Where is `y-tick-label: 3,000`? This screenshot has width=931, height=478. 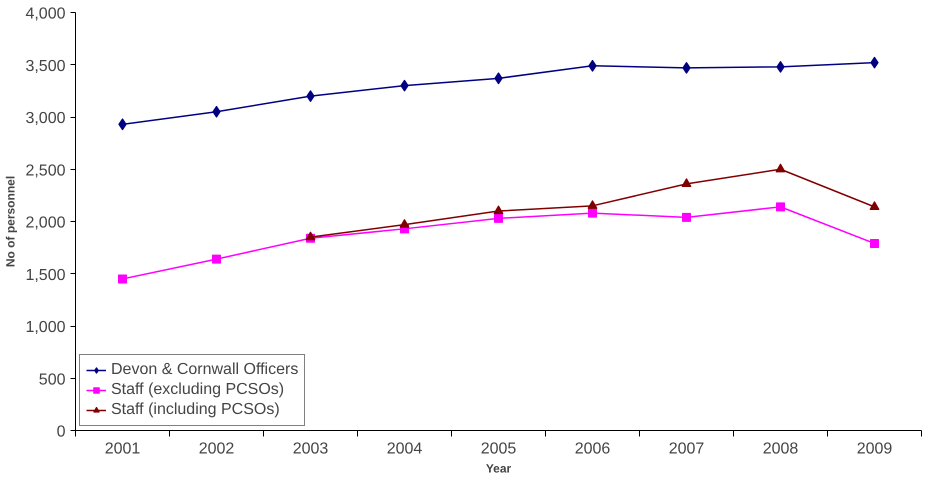
y-tick-label: 3,000 is located at coordinates (45, 118).